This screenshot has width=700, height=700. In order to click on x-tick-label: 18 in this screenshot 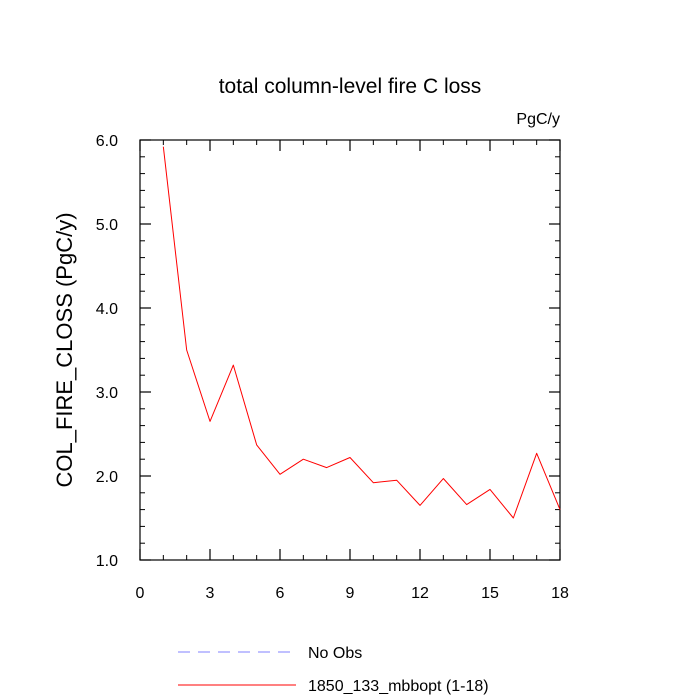, I will do `click(560, 593)`.